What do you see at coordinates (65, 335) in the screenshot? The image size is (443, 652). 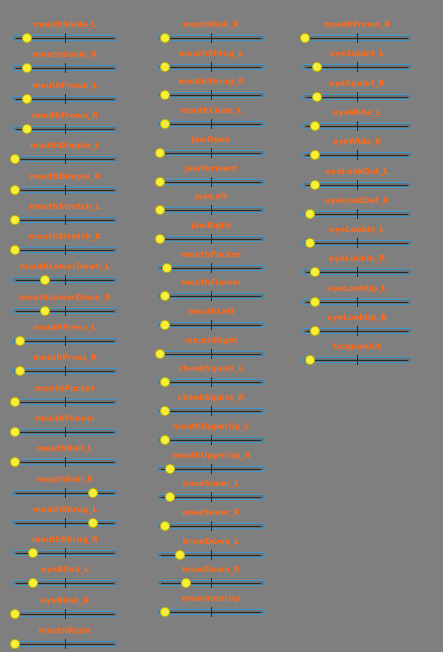 I see `blendshape-slider: mouthPress_L` at bounding box center [65, 335].